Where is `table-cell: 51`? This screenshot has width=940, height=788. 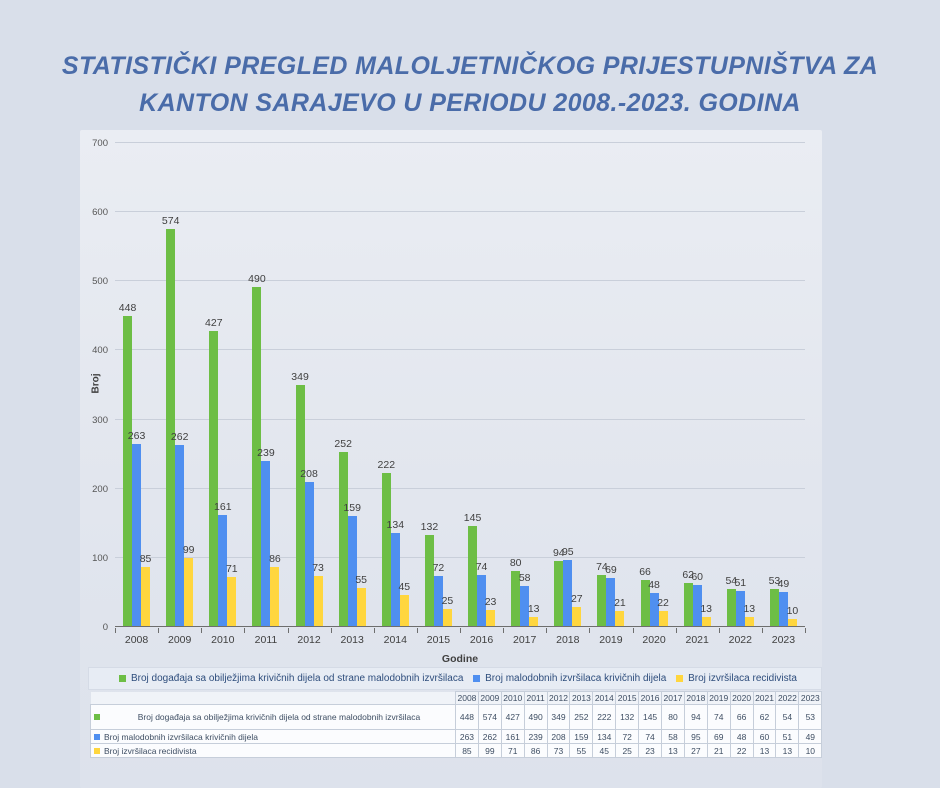 table-cell: 51 is located at coordinates (787, 736).